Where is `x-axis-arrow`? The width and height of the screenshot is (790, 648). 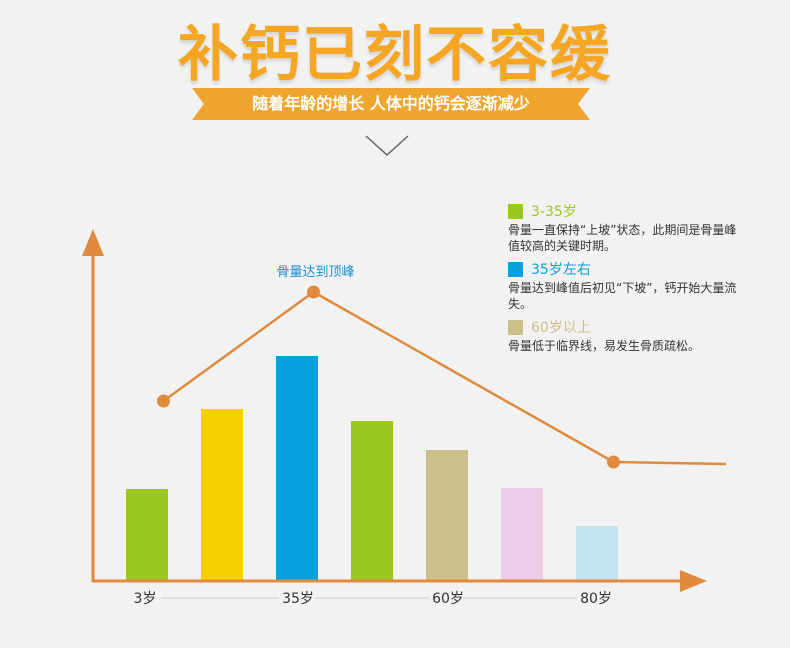
x-axis-arrow is located at coordinates (693, 581).